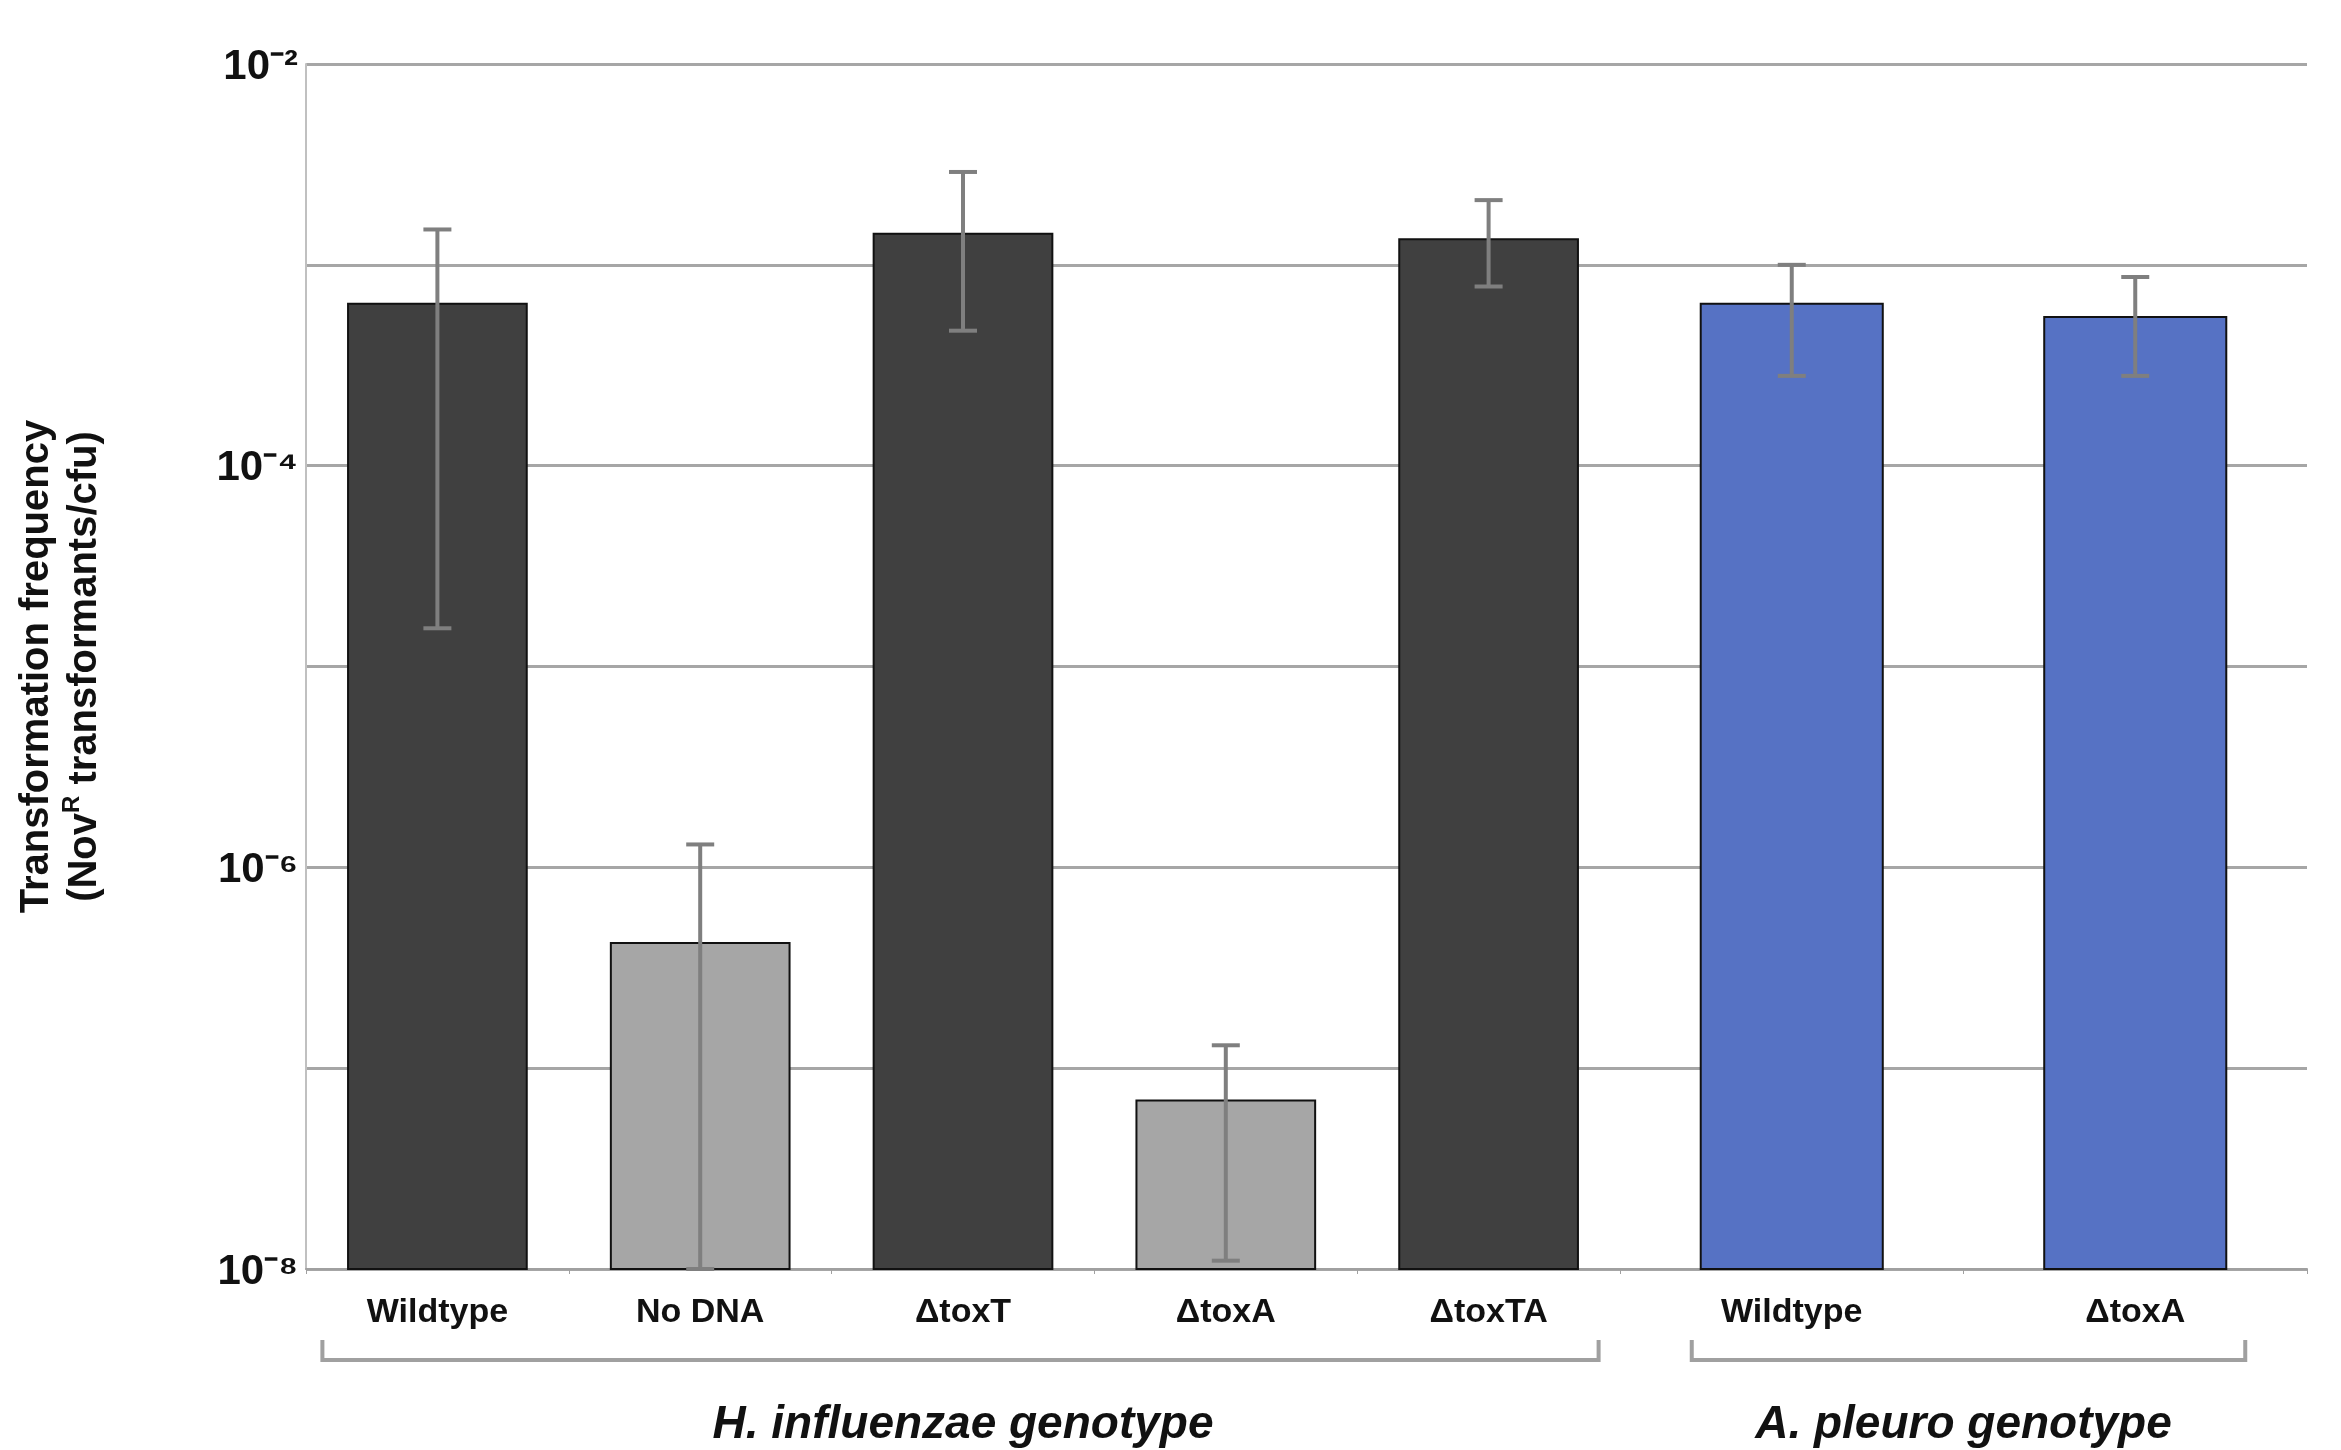  What do you see at coordinates (257, 466) in the screenshot?
I see `y-tick-label: 10⁻⁴` at bounding box center [257, 466].